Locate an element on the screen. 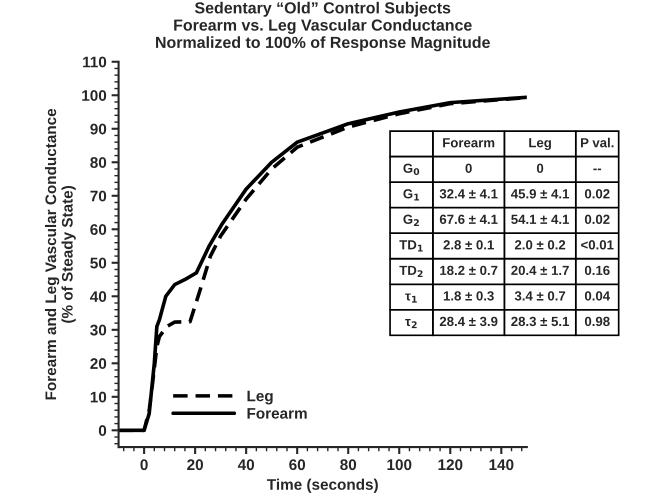  text: 0.16 is located at coordinates (597, 271).